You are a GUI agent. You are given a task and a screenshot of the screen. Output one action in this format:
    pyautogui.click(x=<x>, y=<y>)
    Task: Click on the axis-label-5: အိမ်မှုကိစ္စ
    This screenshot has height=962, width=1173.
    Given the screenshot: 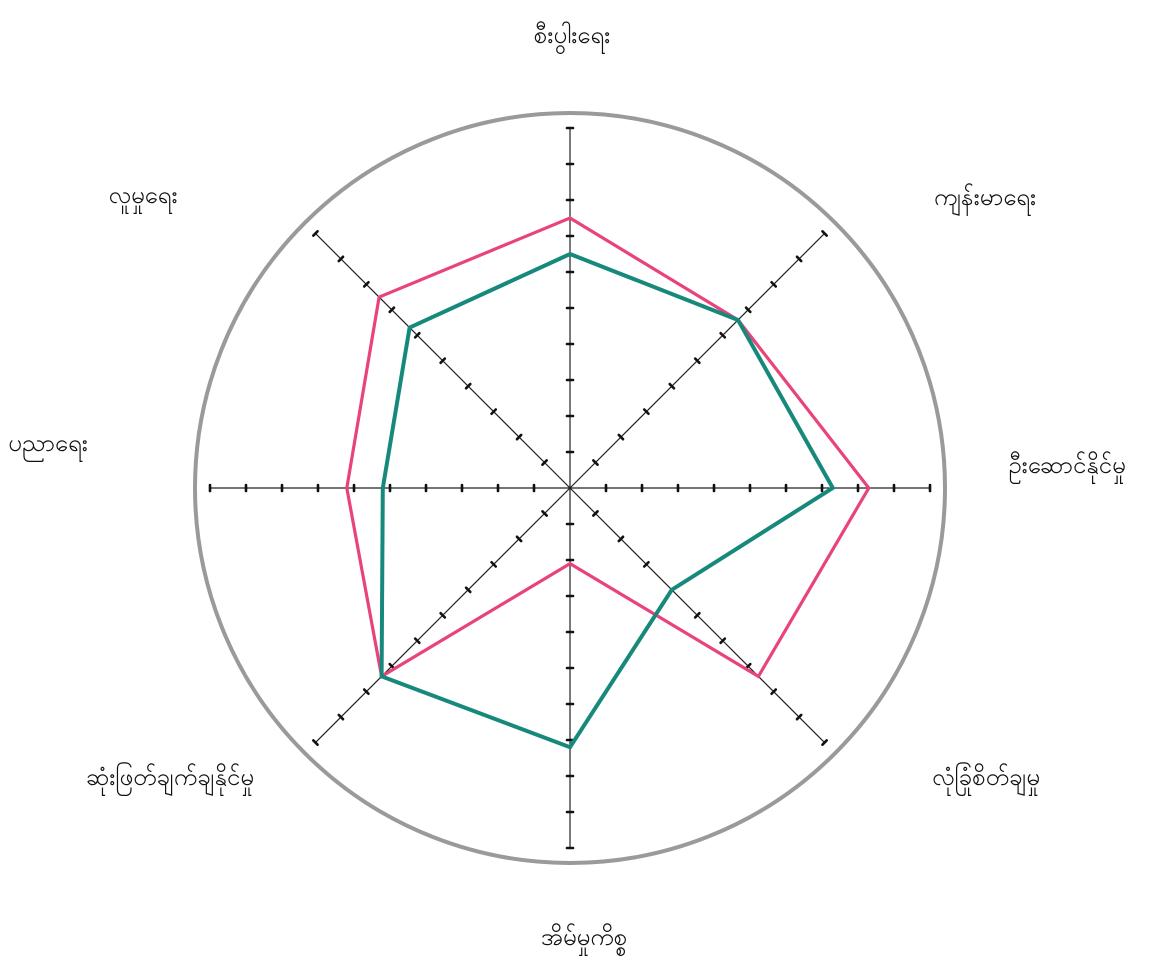 What is the action you would take?
    pyautogui.click(x=584, y=939)
    